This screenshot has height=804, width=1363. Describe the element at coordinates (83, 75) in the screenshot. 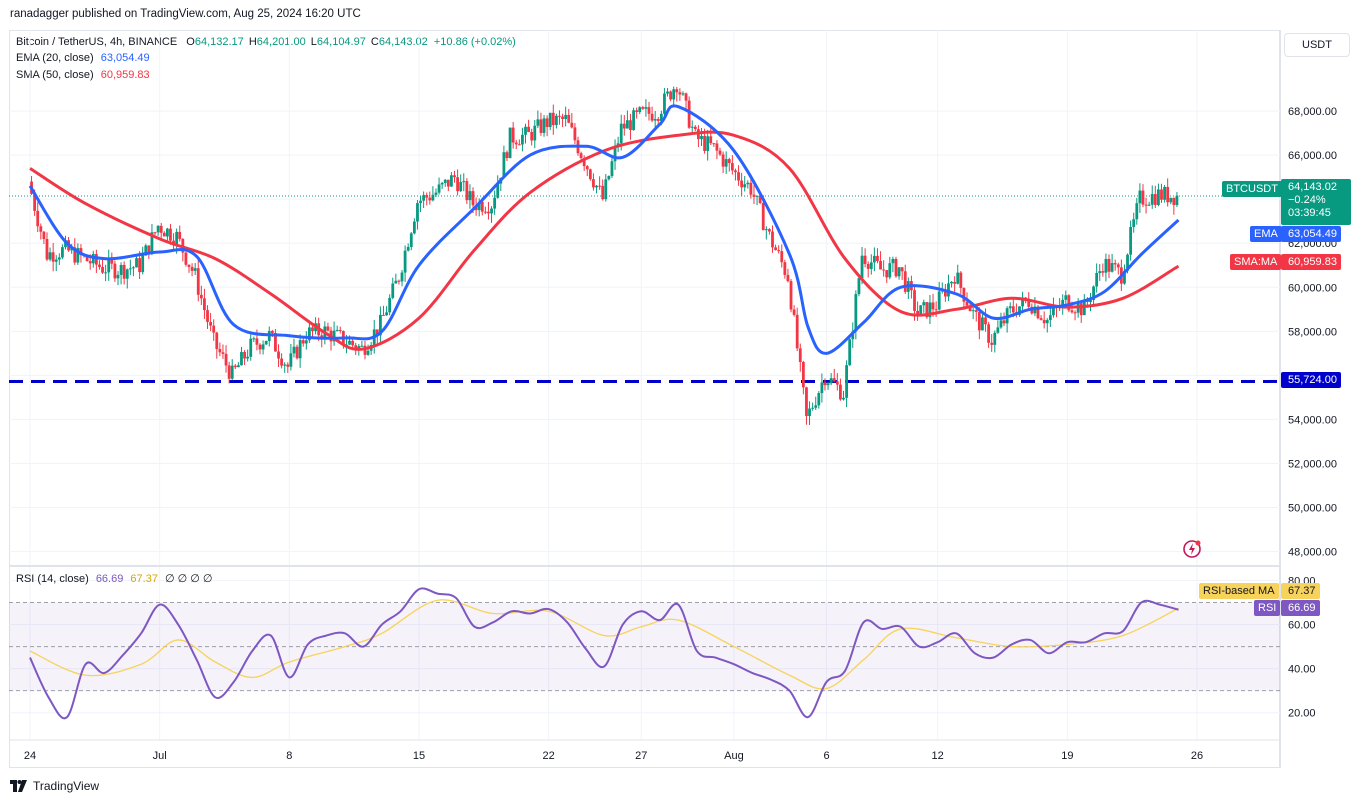

I see `sma-legend: SMA (50, close) 60,959.83` at that location.